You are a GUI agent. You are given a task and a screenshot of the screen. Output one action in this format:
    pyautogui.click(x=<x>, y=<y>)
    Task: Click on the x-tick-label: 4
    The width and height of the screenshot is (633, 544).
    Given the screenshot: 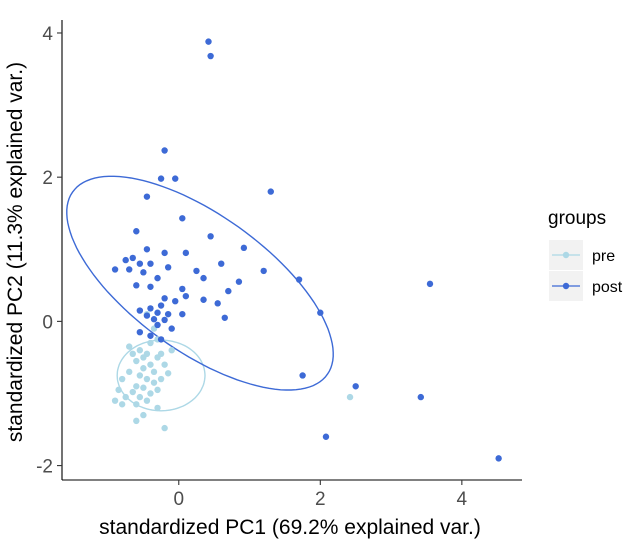 What is the action you would take?
    pyautogui.click(x=462, y=499)
    